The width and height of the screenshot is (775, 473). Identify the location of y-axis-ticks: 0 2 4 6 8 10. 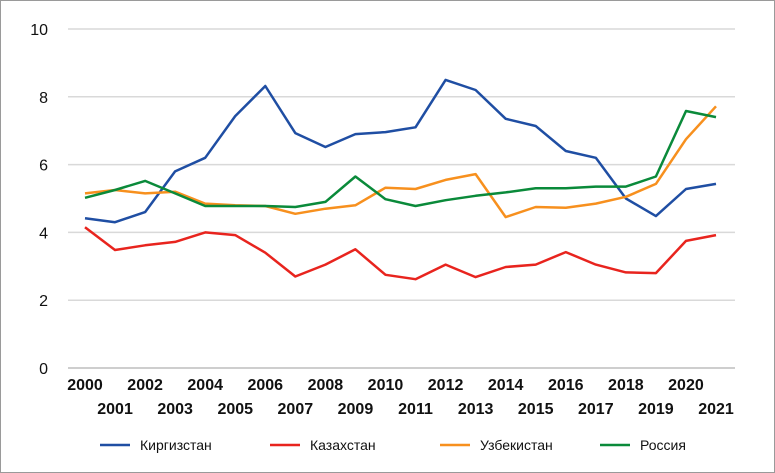
(39, 200).